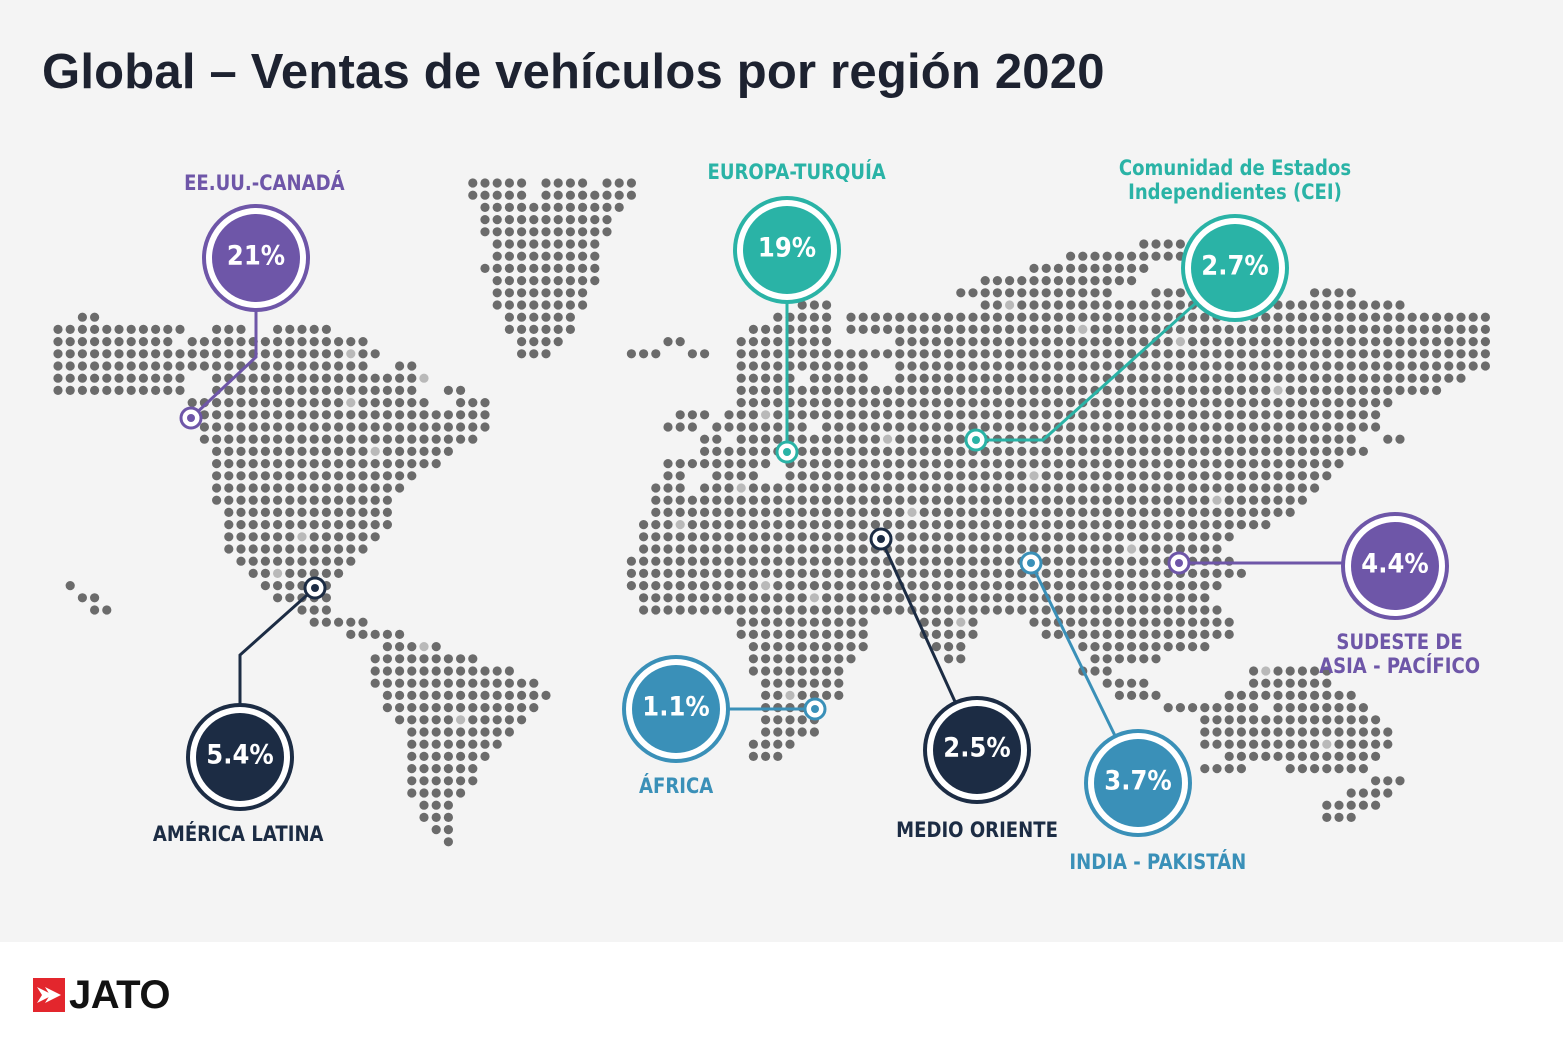  I want to click on jato-logo-icon, so click(49, 995).